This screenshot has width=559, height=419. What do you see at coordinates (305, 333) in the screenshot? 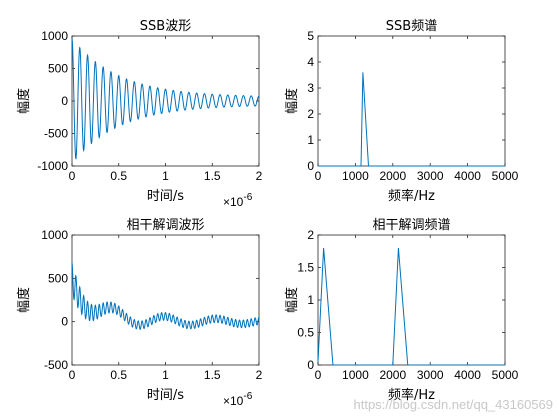
I see `y-tick-label: 0.5` at bounding box center [305, 333].